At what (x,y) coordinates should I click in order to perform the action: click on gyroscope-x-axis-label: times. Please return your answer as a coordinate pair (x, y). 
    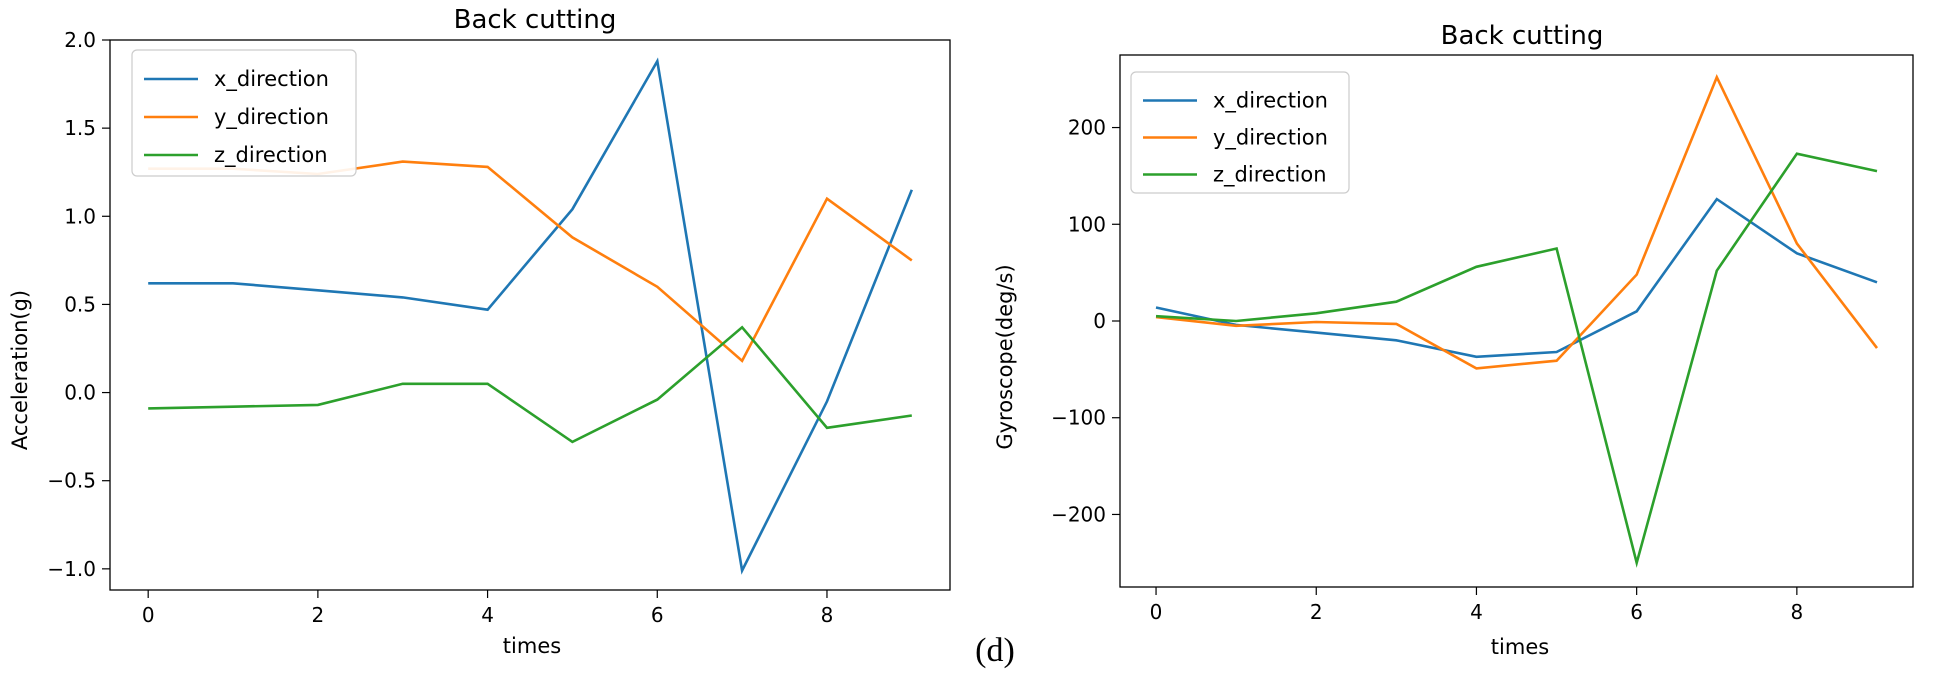
    Looking at the image, I should click on (1520, 647).